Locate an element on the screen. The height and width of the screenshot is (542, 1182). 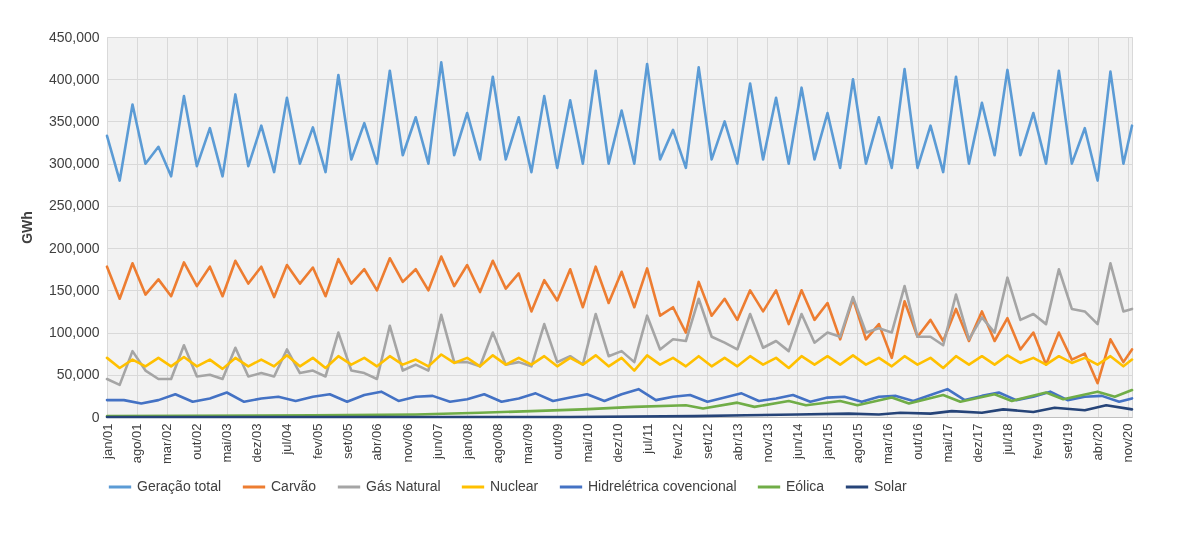
x-tick-label: jan/01 is located at coordinates (107, 441).